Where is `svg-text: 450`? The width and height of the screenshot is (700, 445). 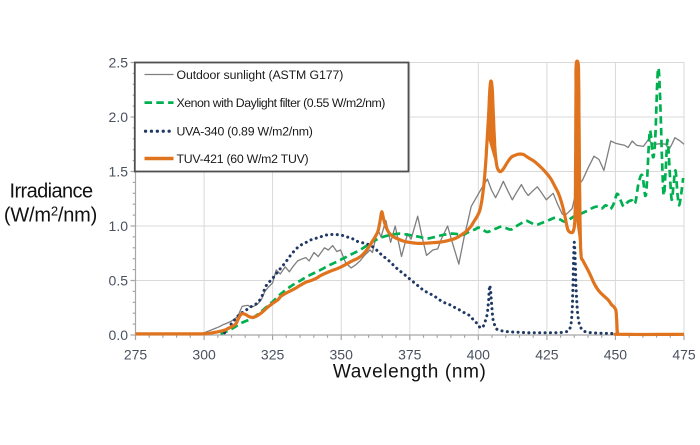 svg-text: 450 is located at coordinates (616, 355).